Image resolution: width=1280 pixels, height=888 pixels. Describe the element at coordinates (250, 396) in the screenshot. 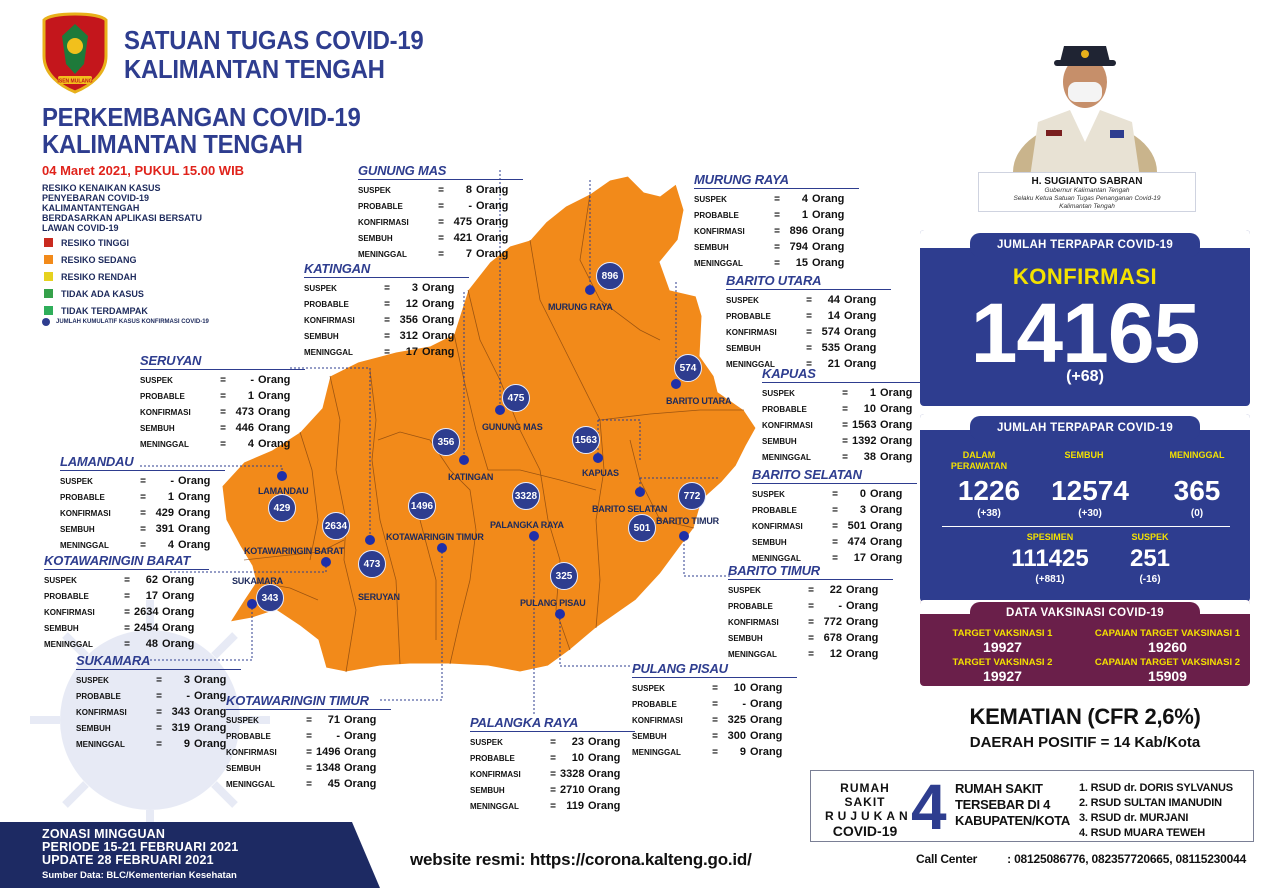

I see `stat-value: 1` at that location.